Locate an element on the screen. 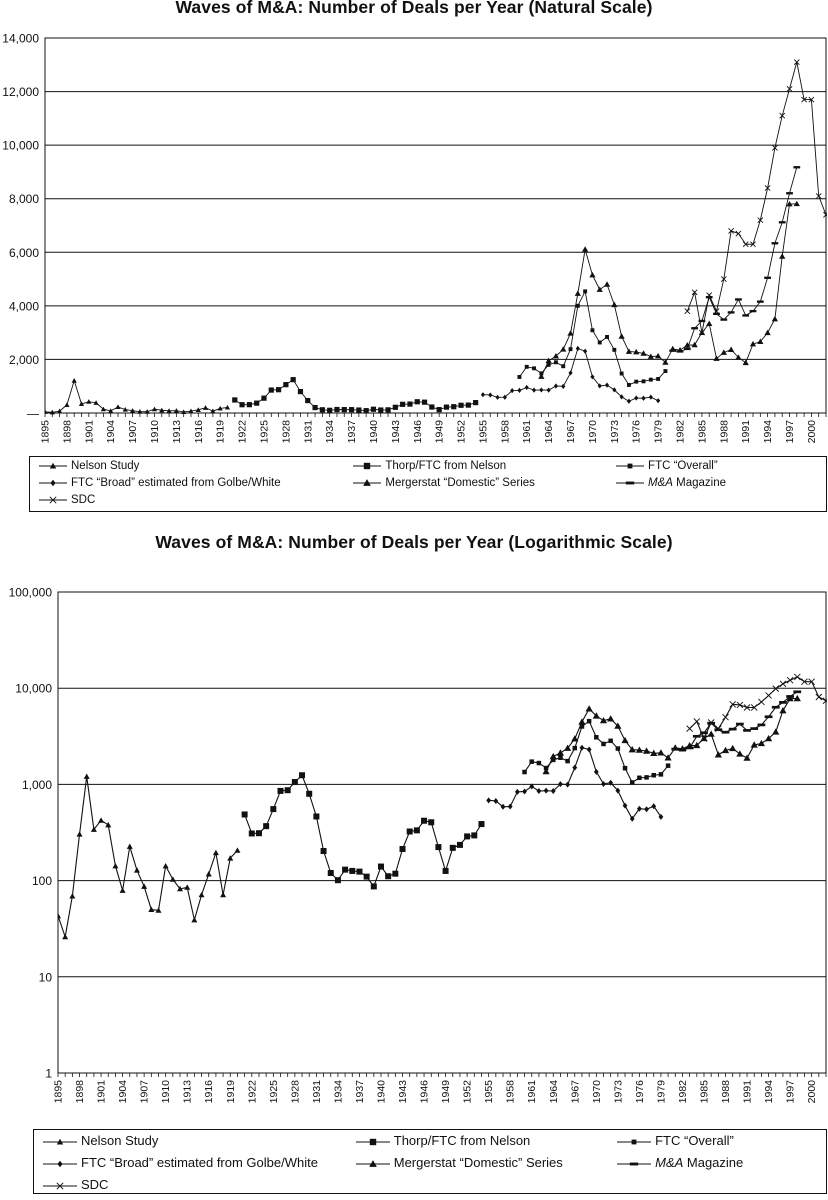 The width and height of the screenshot is (828, 1200). legend-label-italic: M&A is located at coordinates (660, 483).